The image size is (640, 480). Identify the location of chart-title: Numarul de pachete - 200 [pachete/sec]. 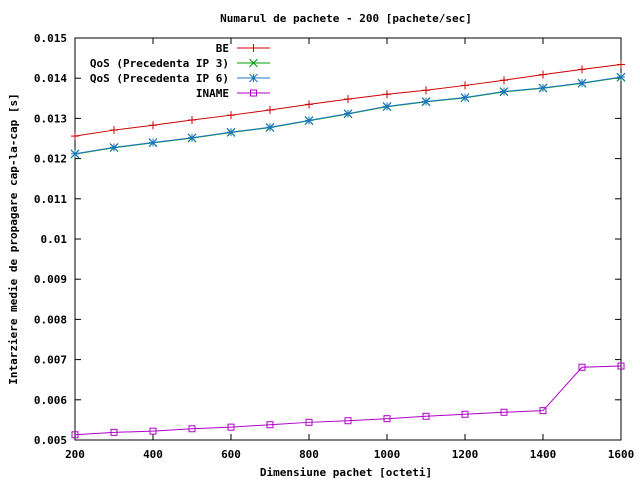
(346, 18).